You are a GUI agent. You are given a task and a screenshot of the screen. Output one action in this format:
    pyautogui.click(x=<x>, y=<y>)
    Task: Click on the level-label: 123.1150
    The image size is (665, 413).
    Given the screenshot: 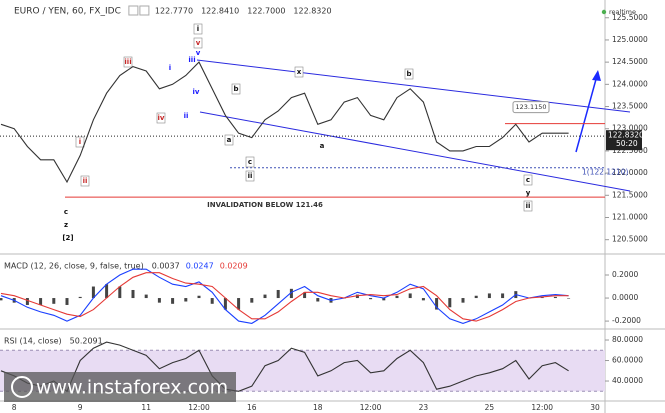 What is the action you would take?
    pyautogui.click(x=530, y=107)
    